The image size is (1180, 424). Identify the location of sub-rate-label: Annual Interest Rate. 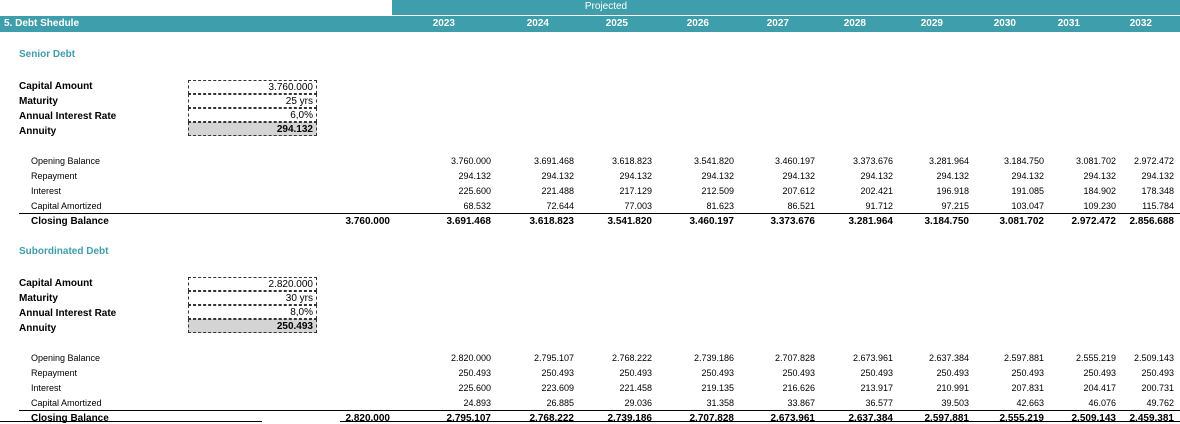
(68, 313).